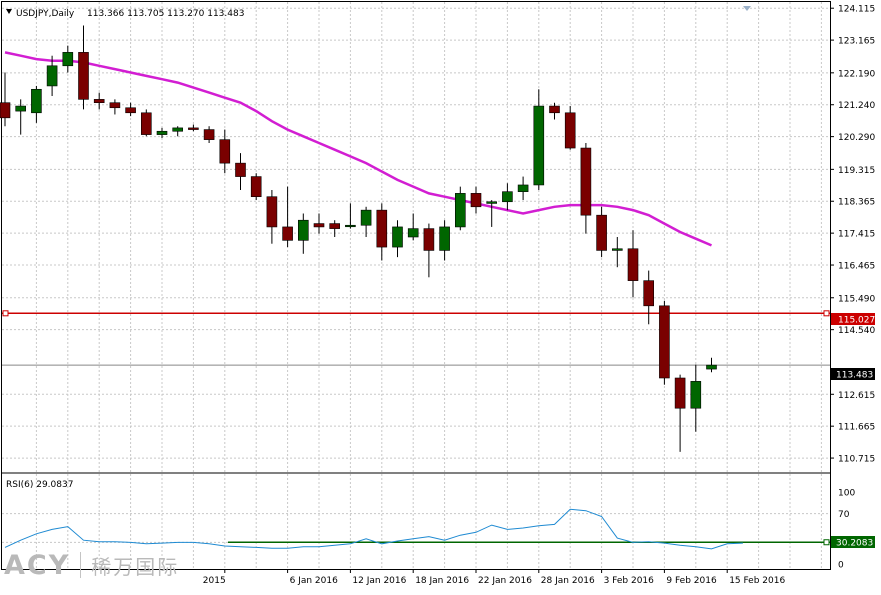 The image size is (881, 595). What do you see at coordinates (856, 235) in the screenshot?
I see `price-tick-label: 117.415` at bounding box center [856, 235].